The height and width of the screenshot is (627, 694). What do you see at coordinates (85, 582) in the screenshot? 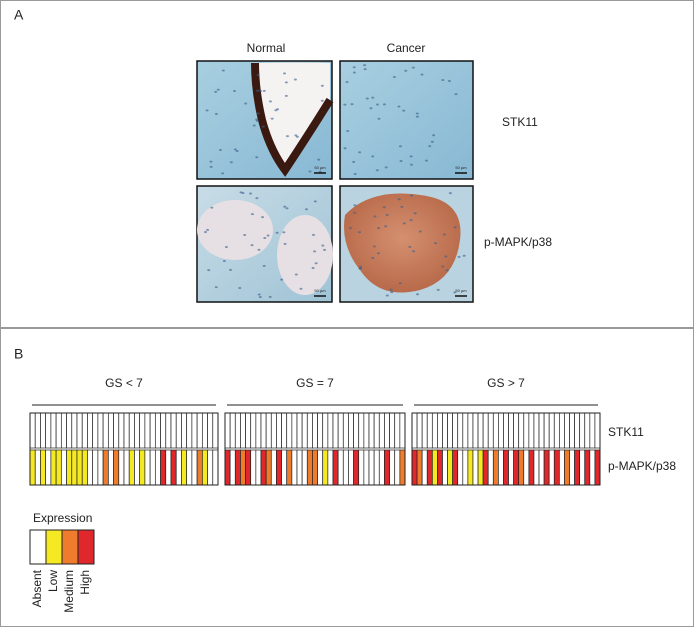
I see `legend-label: High` at bounding box center [85, 582].